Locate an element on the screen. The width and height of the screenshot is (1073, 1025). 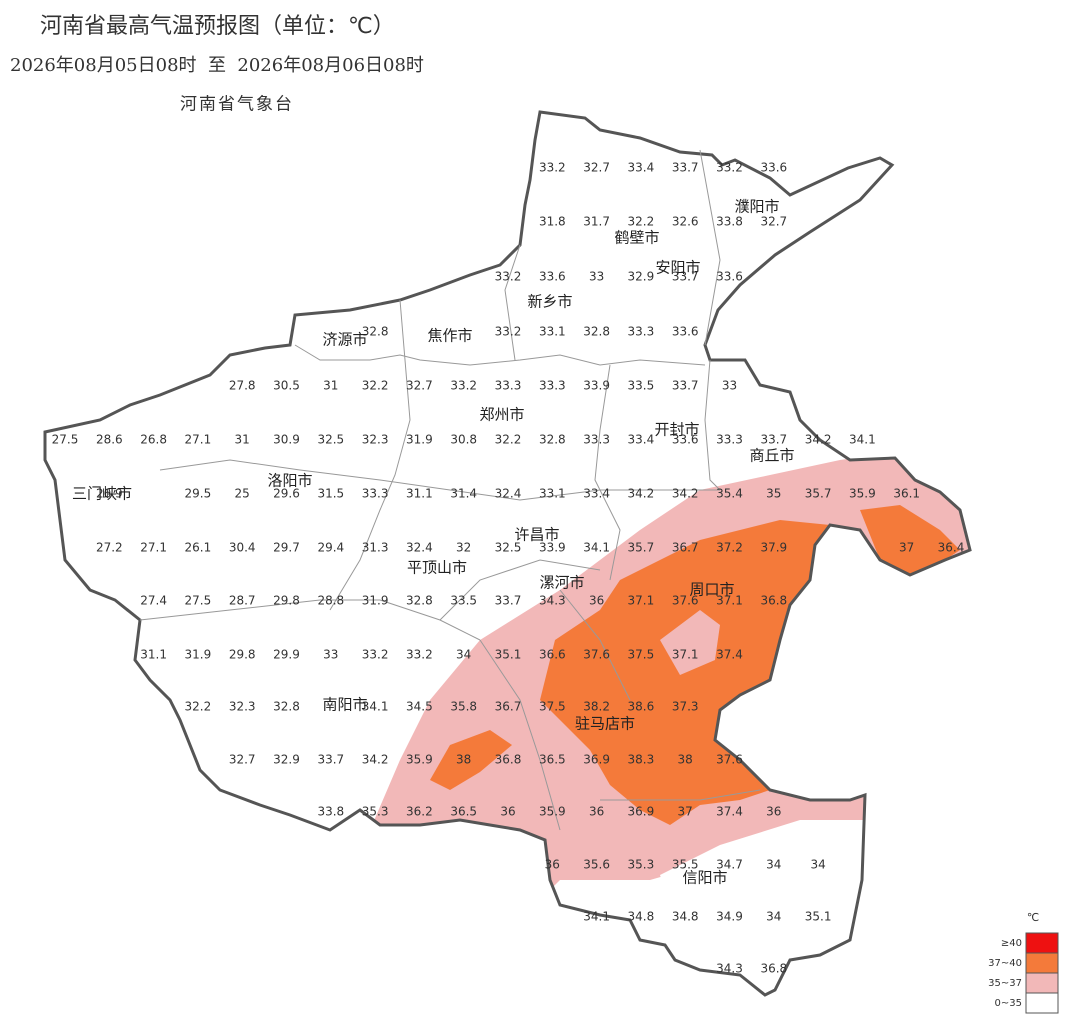
temperature-value: 34.7 is located at coordinates (729, 865).